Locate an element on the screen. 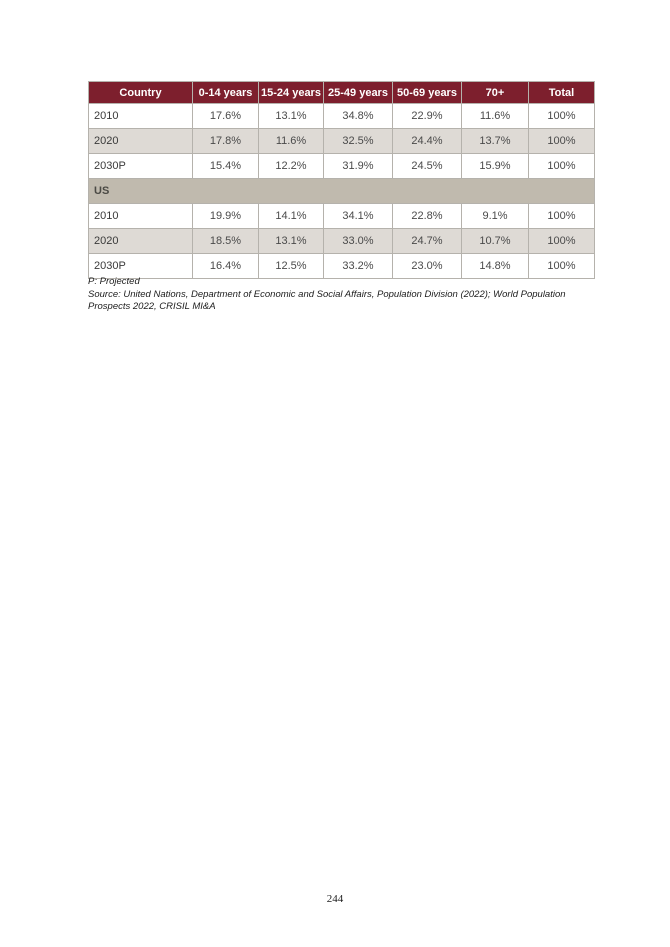 The width and height of the screenshot is (670, 947). page-number: 244 is located at coordinates (335, 899).